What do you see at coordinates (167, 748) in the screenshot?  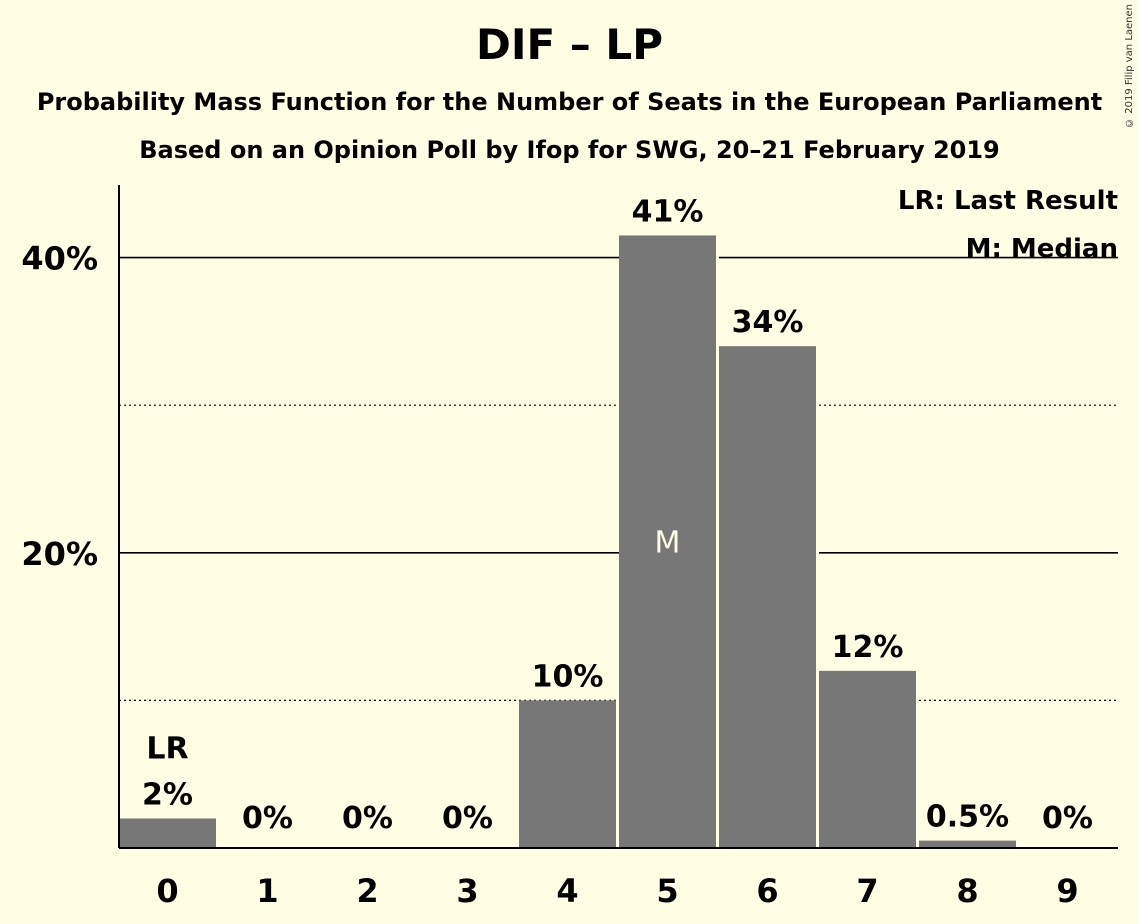 I see `last-result-marker: LR` at bounding box center [167, 748].